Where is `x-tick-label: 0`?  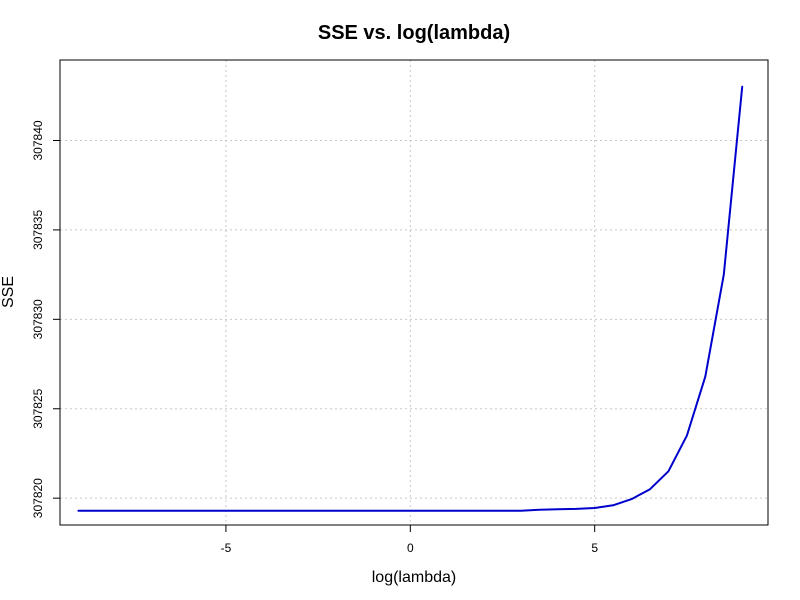
x-tick-label: 0 is located at coordinates (410, 548).